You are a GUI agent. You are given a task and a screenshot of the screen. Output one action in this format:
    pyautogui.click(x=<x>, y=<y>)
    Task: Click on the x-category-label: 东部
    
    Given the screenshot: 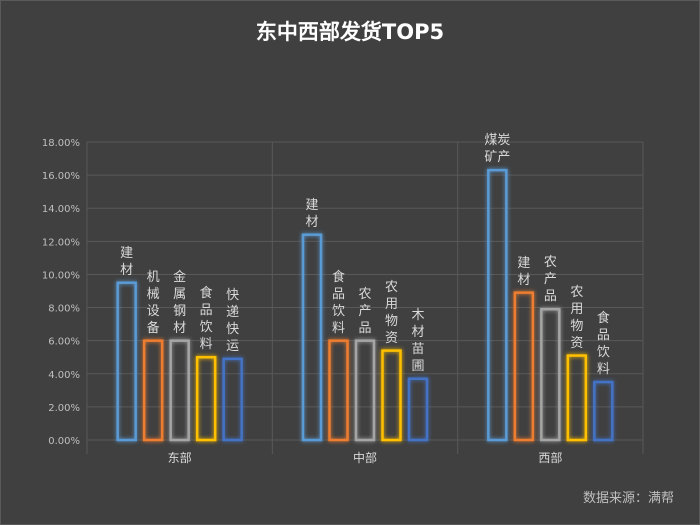 What is the action you would take?
    pyautogui.click(x=180, y=457)
    